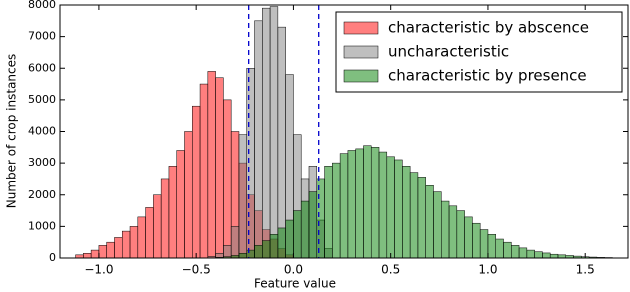 This screenshot has width=630, height=292. Describe the element at coordinates (42, 36) in the screenshot. I see `y-tick-label: 7000` at that location.